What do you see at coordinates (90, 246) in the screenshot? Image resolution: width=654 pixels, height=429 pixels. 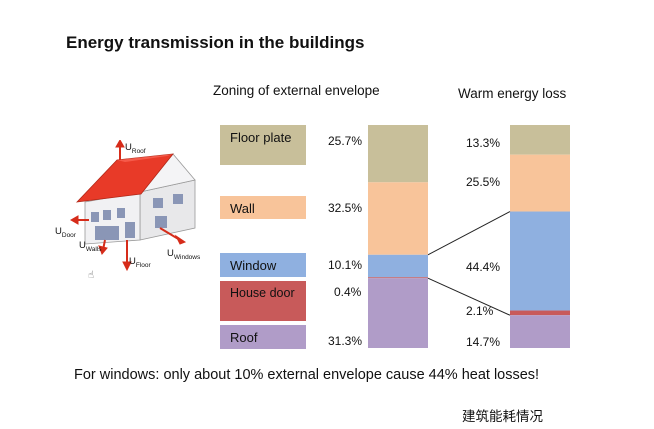 I see `u-walls-label: UWalls` at bounding box center [90, 246].